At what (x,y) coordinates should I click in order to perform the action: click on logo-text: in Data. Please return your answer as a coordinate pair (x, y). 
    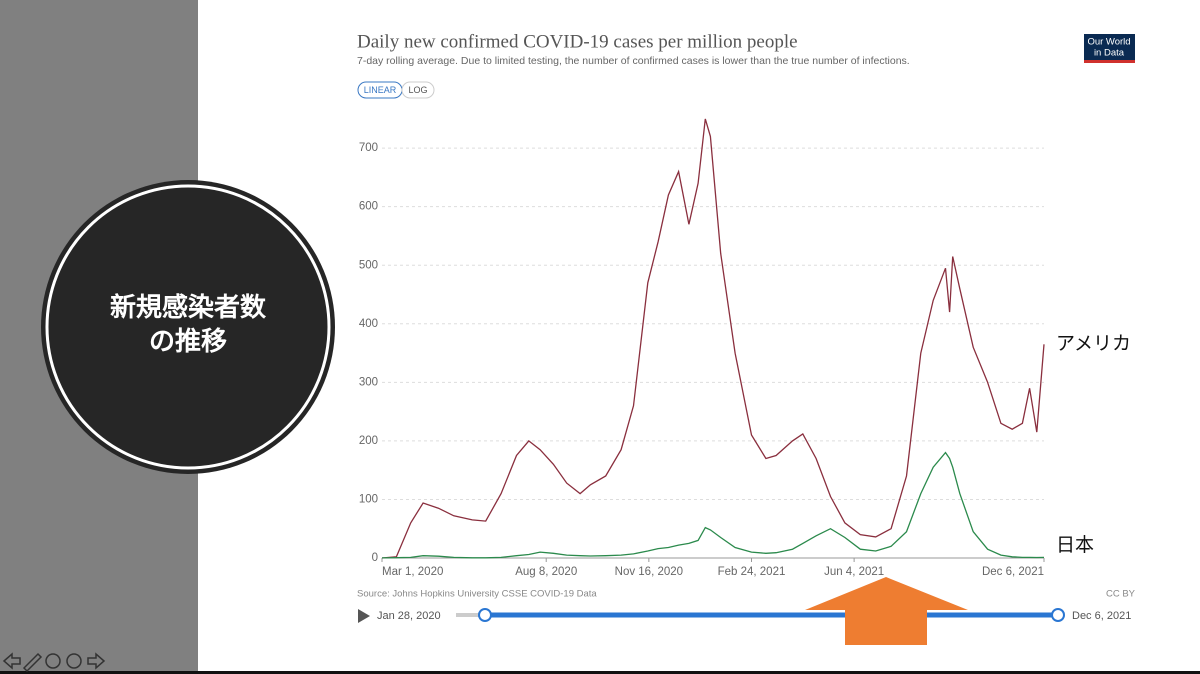
    Looking at the image, I should click on (1109, 53).